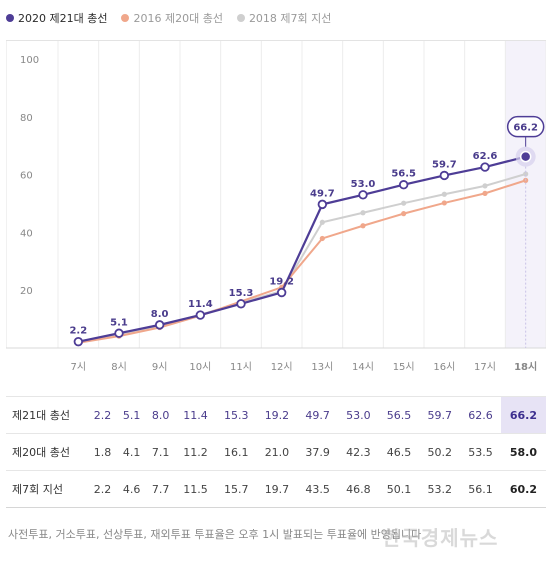 This screenshot has width=550, height=573. Describe the element at coordinates (403, 174) in the screenshot. I see `data-label: 56.5` at that location.